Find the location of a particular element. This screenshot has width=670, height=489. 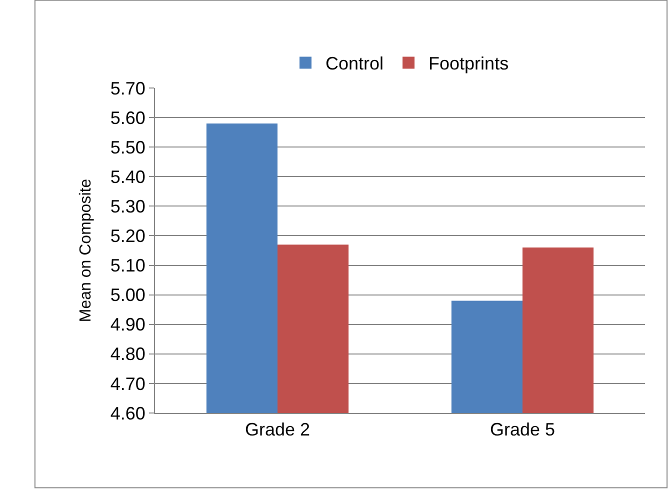

x-tick-label: Grade 5 is located at coordinates (523, 430).